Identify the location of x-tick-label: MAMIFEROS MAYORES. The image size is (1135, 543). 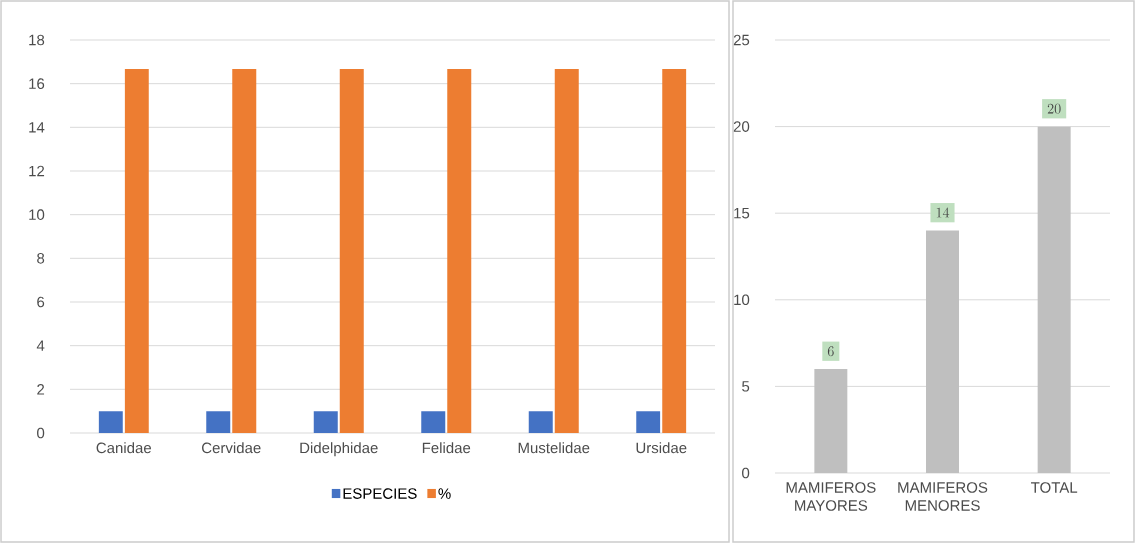
(831, 496).